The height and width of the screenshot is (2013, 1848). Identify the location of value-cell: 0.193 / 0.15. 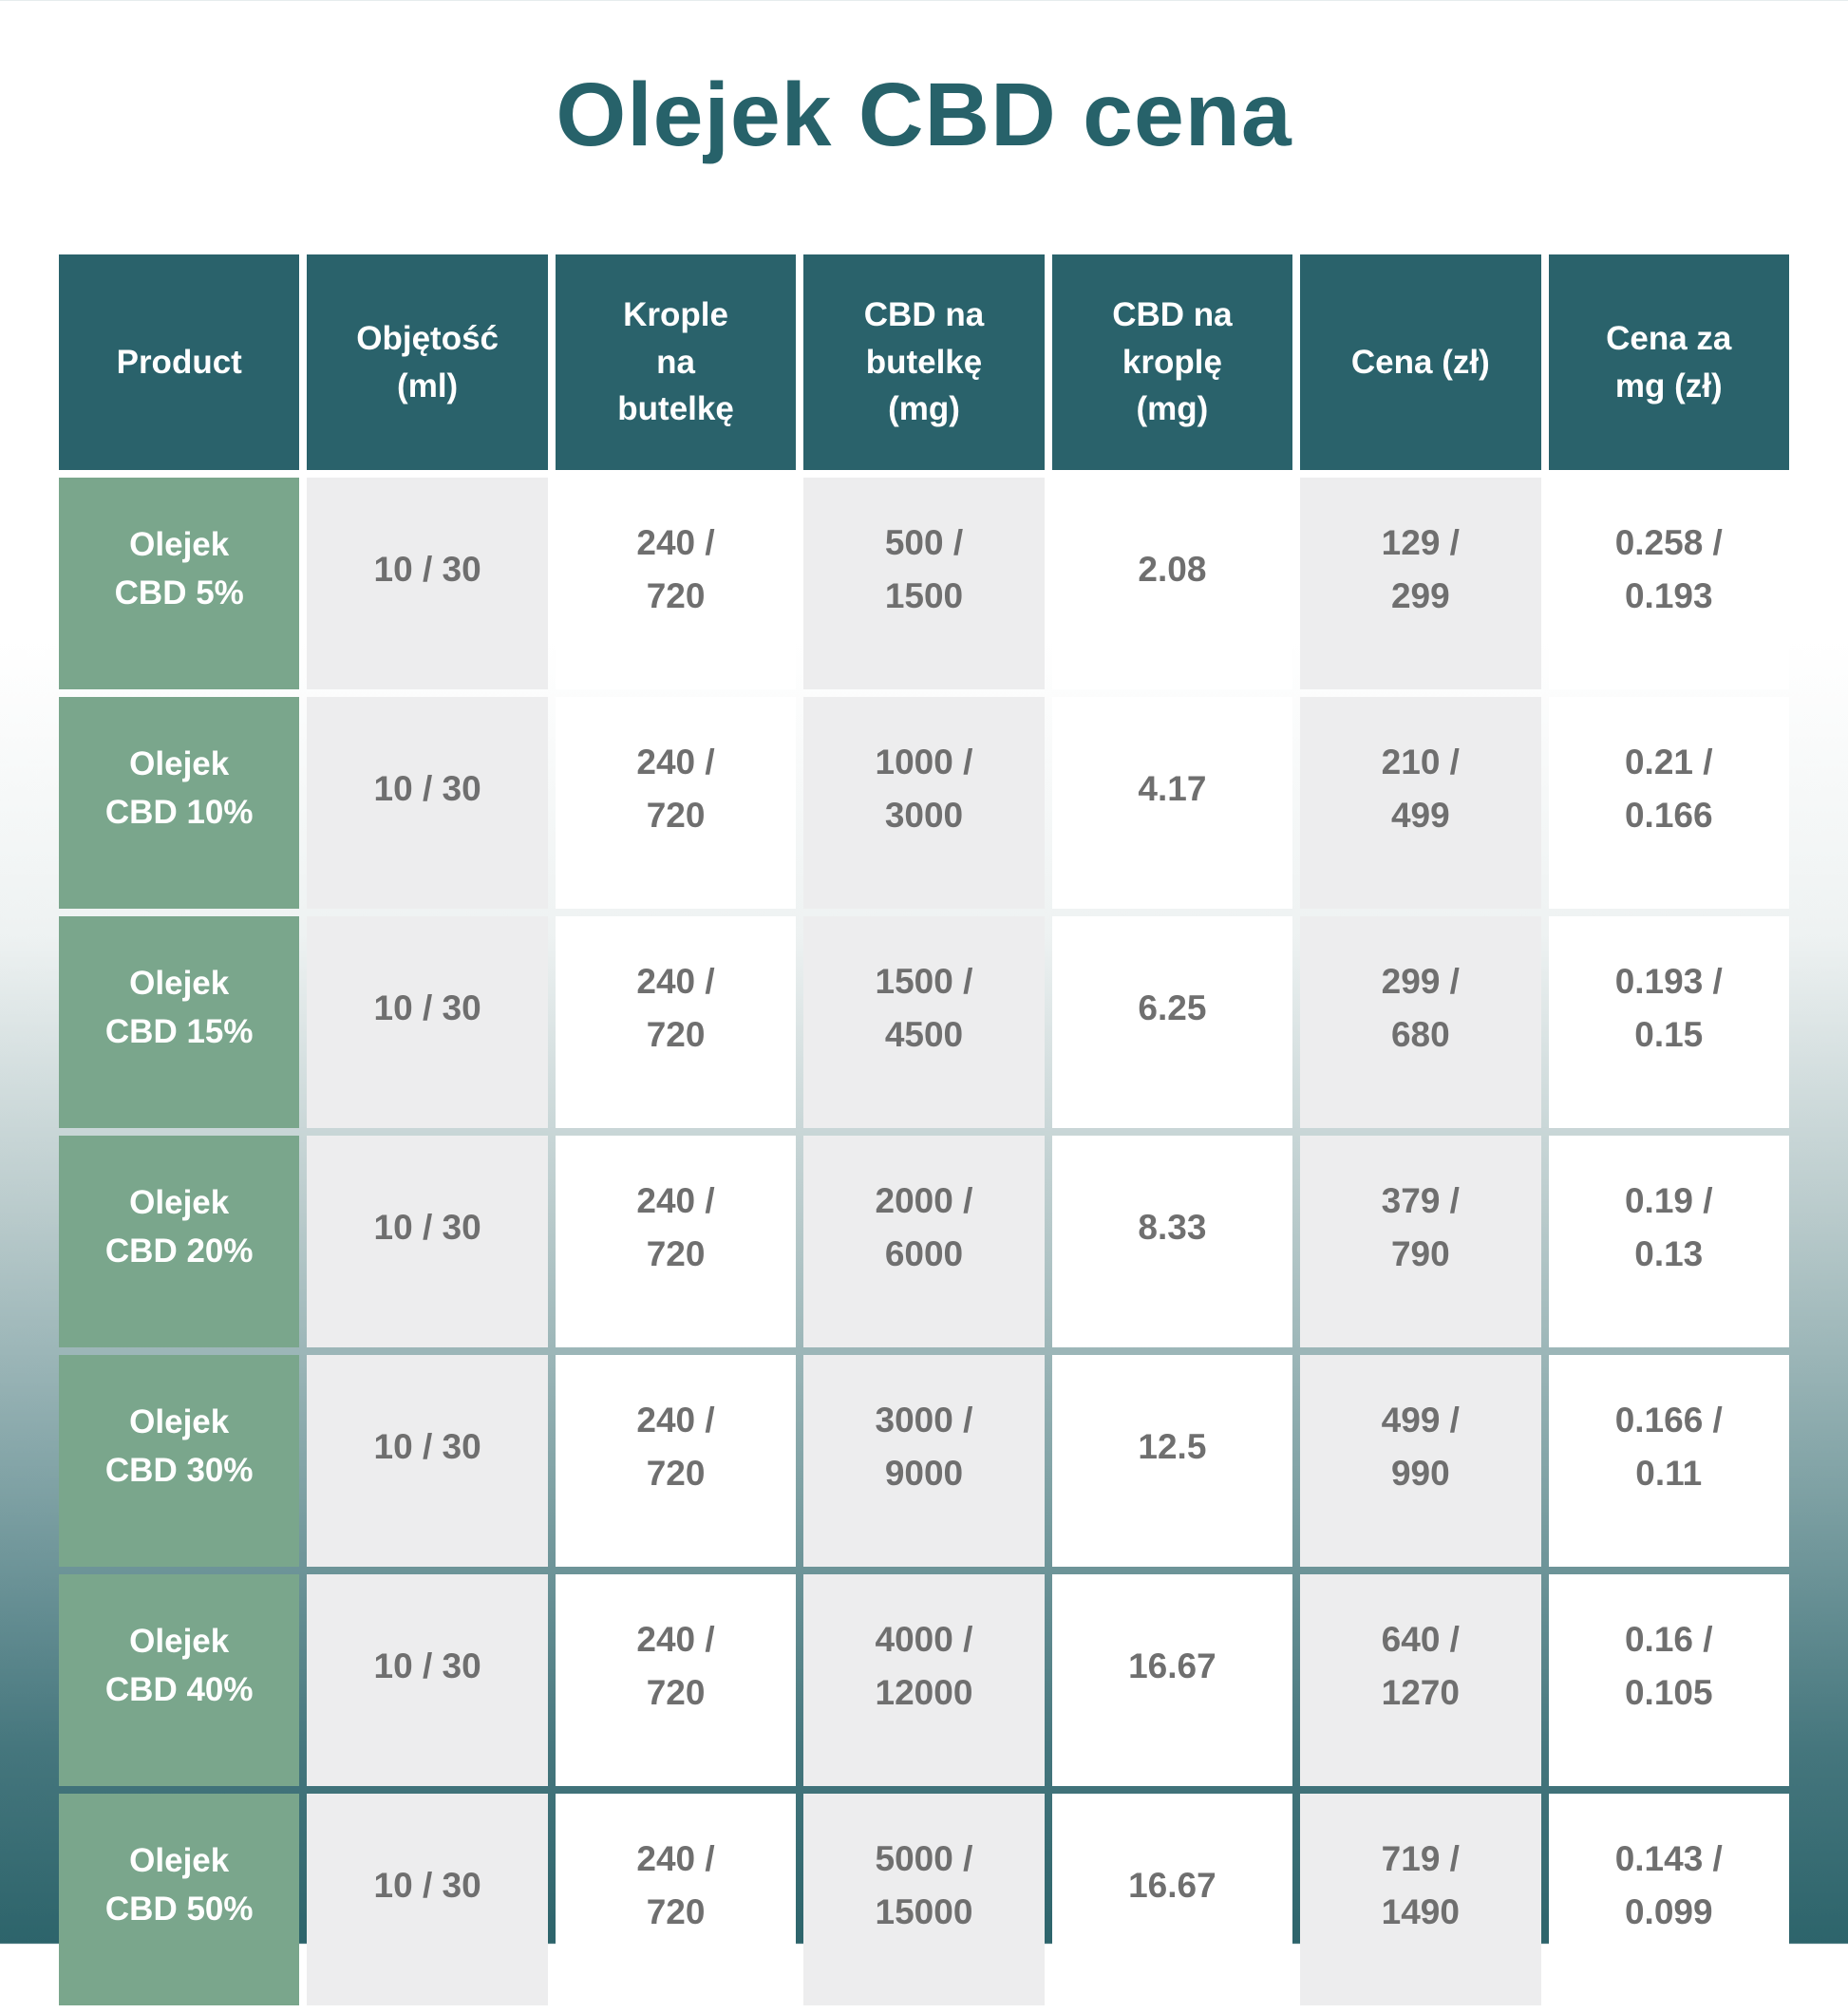
(1668, 1022).